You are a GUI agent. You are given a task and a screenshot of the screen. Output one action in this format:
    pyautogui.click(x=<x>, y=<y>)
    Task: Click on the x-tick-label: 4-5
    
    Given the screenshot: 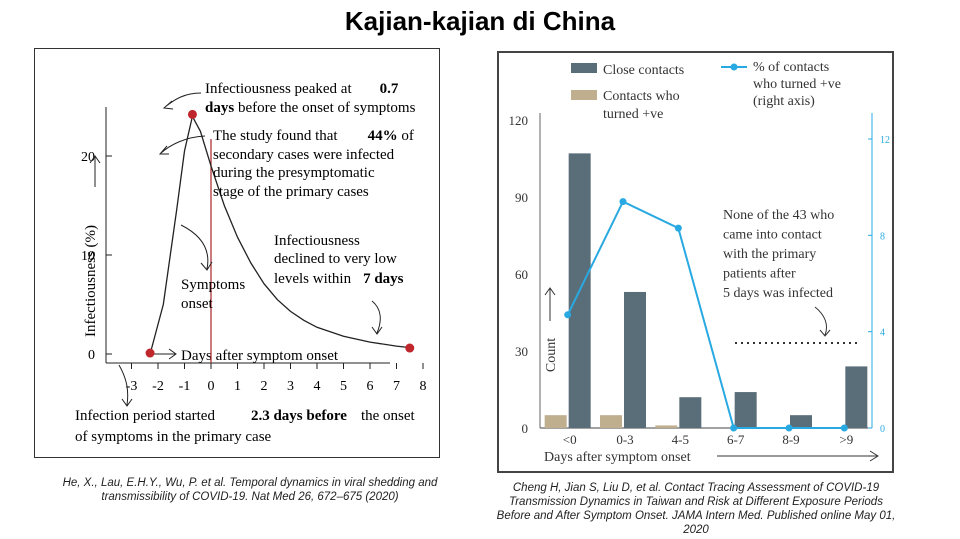 What is the action you would take?
    pyautogui.click(x=680, y=439)
    